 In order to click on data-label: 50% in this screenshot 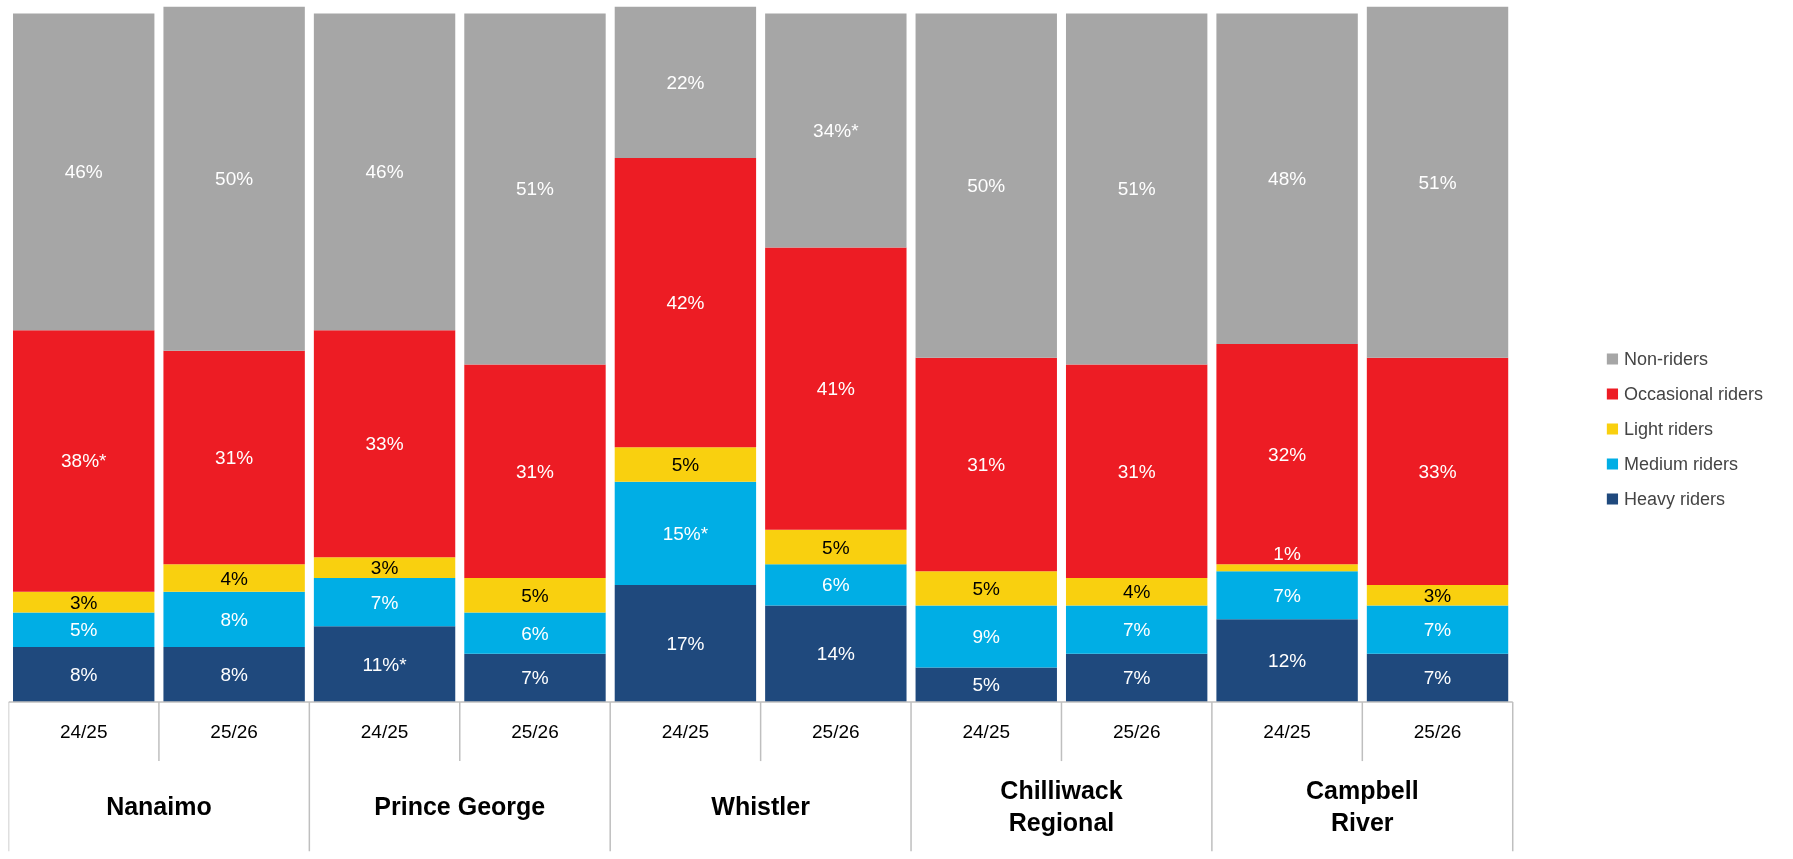, I will do `click(234, 179)`.